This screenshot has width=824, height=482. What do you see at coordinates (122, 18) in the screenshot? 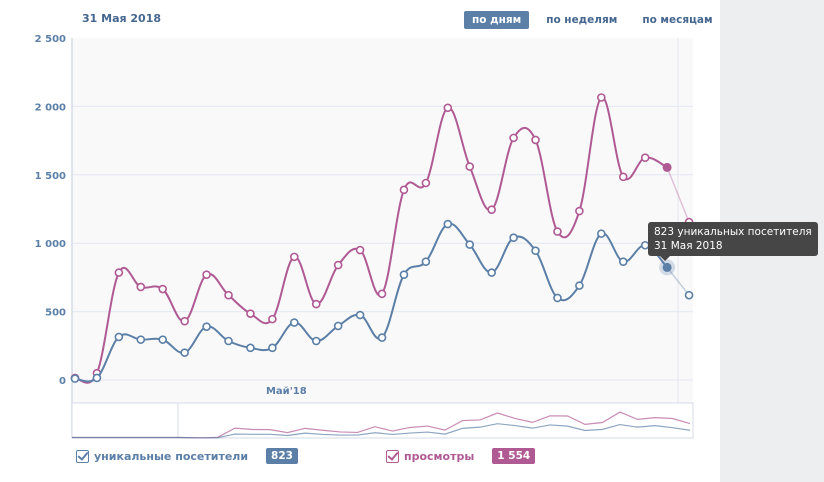
I see `chart-date-title: 31 Мая 2018` at bounding box center [122, 18].